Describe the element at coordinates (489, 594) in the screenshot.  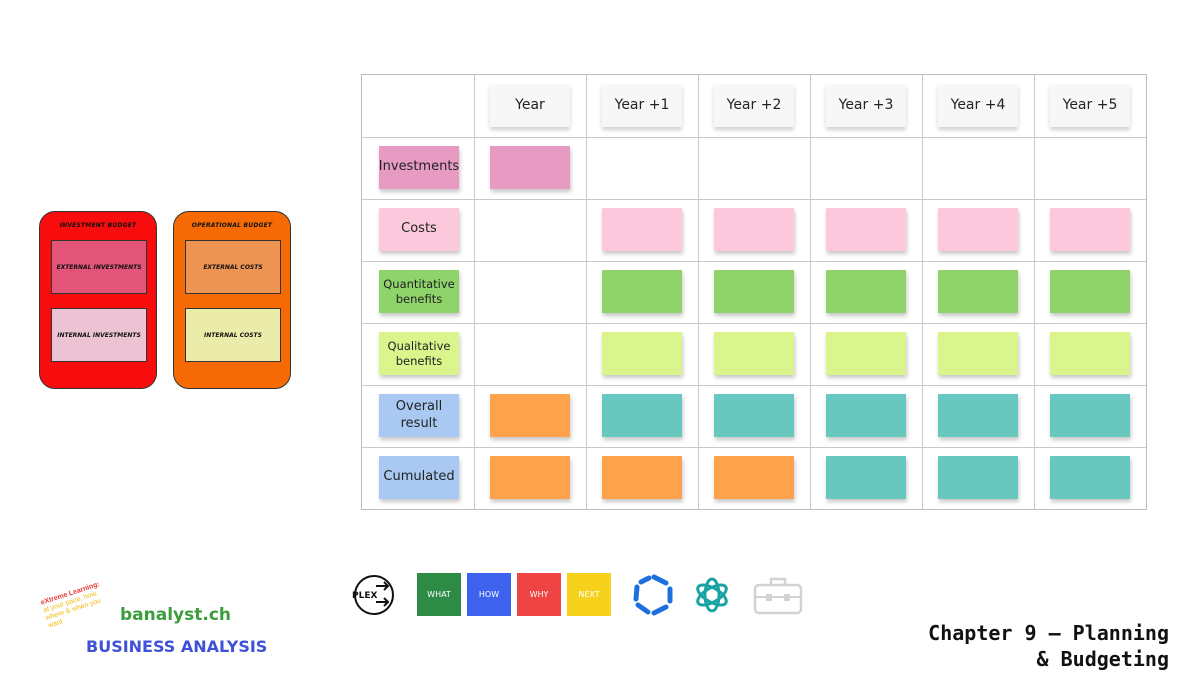
I see `how-tag-button: HOW` at that location.